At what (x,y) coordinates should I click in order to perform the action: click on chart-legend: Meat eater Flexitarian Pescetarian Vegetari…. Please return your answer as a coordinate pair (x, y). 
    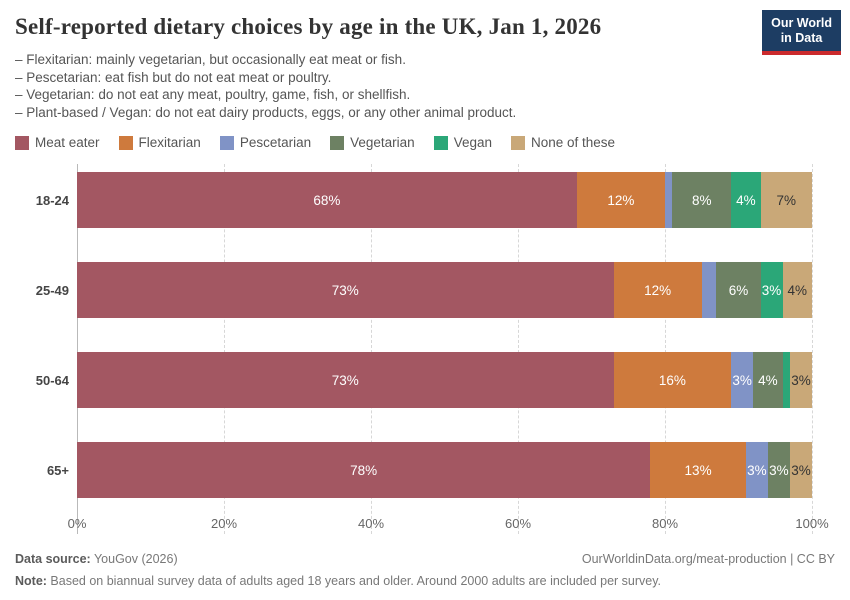
    Looking at the image, I should click on (425, 142).